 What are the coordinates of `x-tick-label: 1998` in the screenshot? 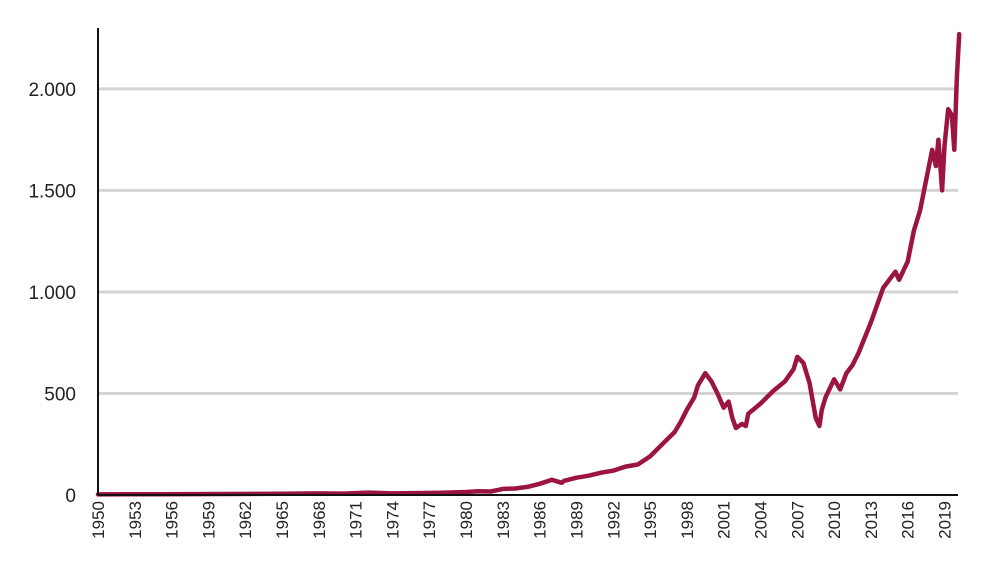 It's located at (687, 520).